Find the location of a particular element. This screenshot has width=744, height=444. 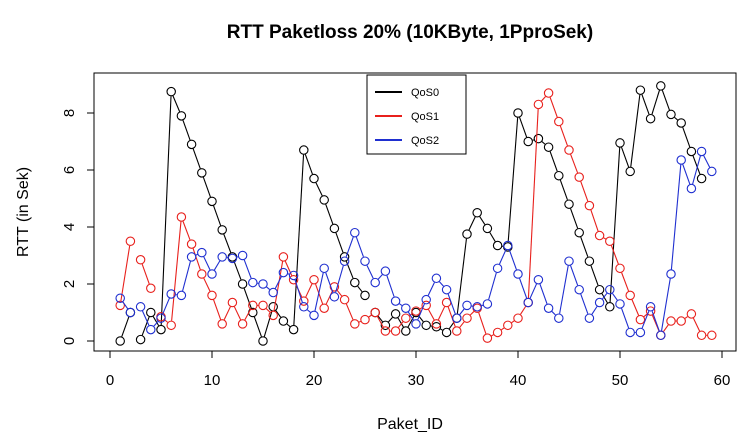

y-tick-label: 4 is located at coordinates (69, 227).